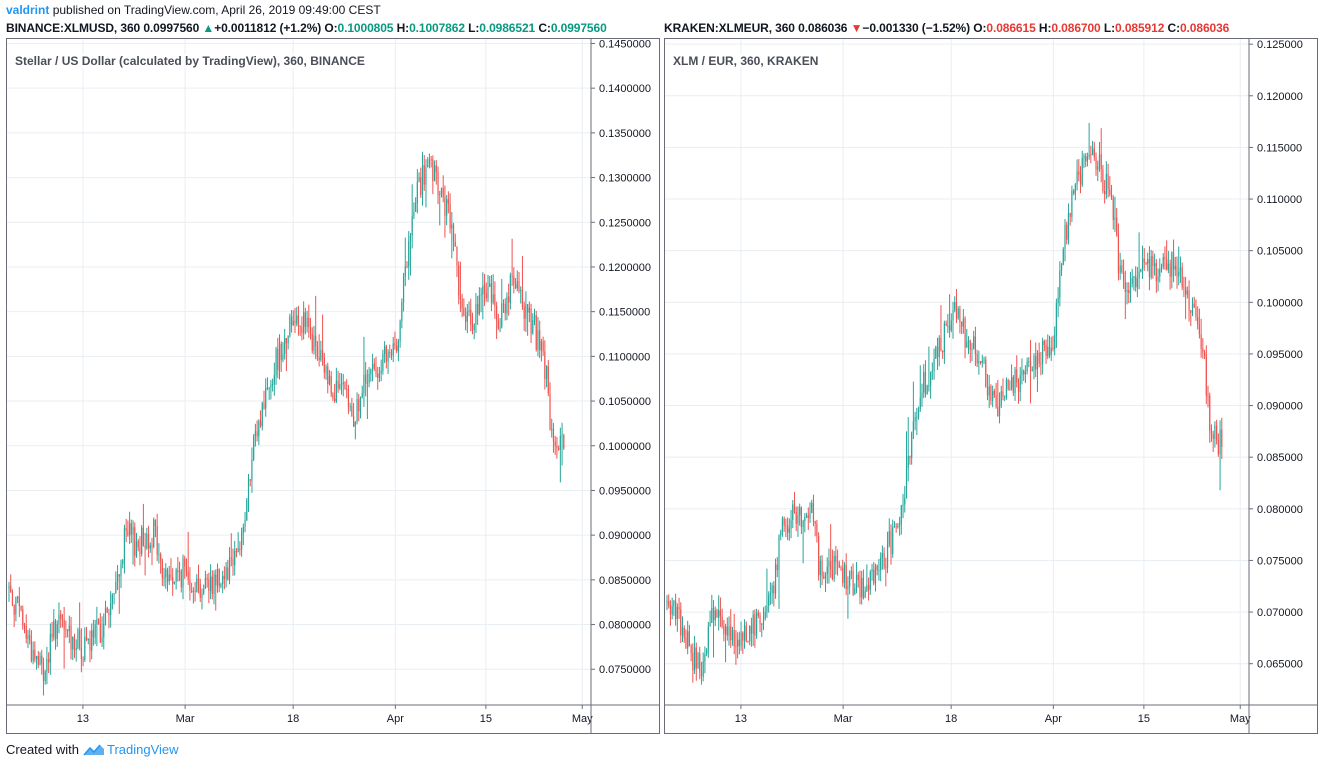  I want to click on y-tick-label: 0.1450000, so click(625, 44).